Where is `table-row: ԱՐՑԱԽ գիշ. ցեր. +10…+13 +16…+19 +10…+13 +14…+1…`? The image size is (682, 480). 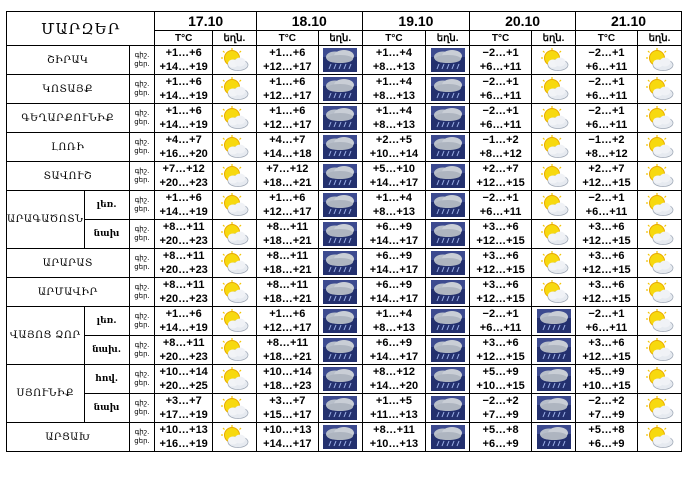 table-row: ԱՐՑԱԽ գիշ. ցեր. +10…+13 +16…+19 +10…+13 +14…+1… is located at coordinates (344, 437).